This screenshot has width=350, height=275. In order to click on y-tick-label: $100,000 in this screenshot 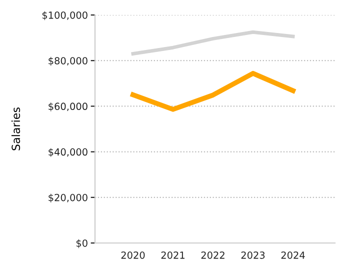, I will do `click(65, 15)`.